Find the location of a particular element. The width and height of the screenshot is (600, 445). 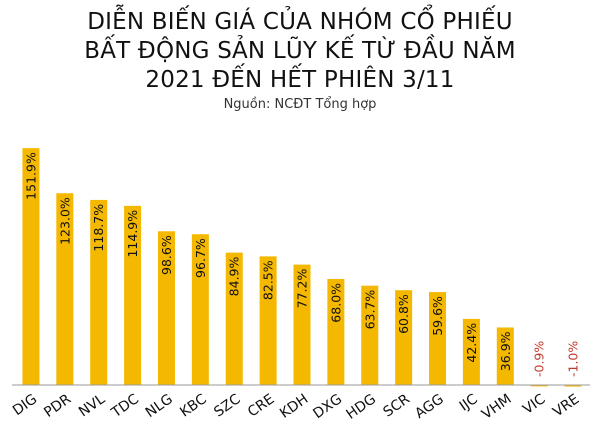

bar-cre is located at coordinates (268, 320).